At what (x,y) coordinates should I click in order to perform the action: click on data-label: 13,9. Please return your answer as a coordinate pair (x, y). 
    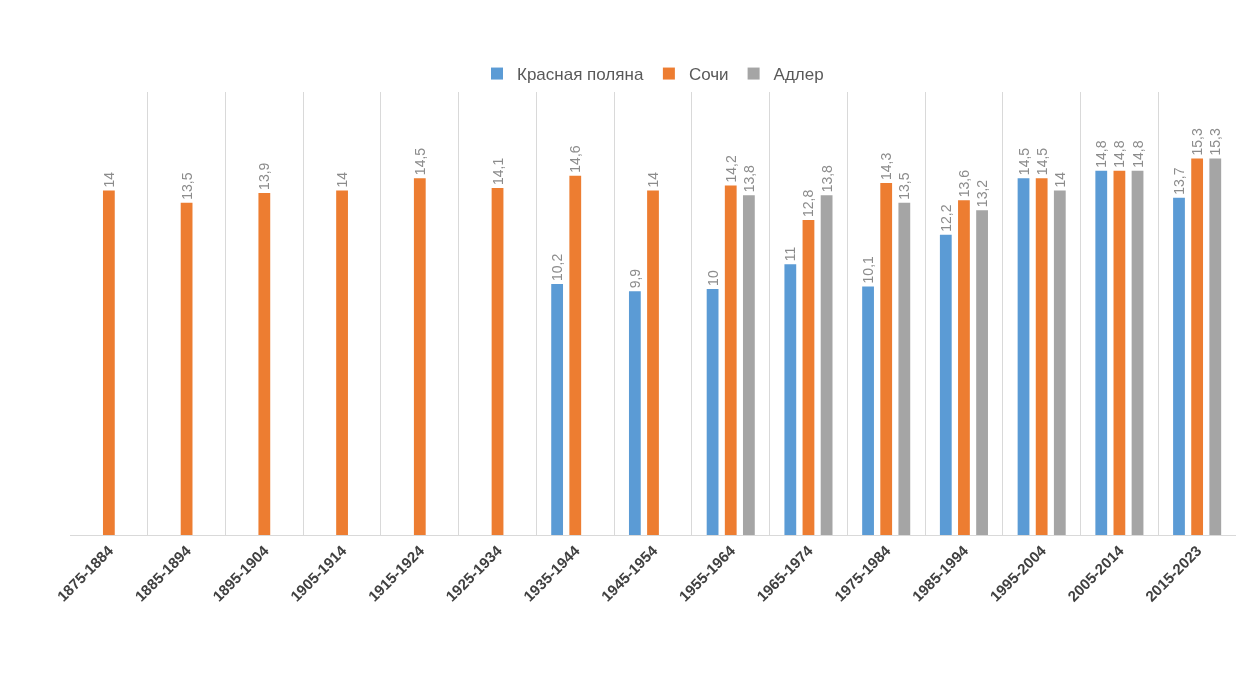
    Looking at the image, I should click on (264, 176).